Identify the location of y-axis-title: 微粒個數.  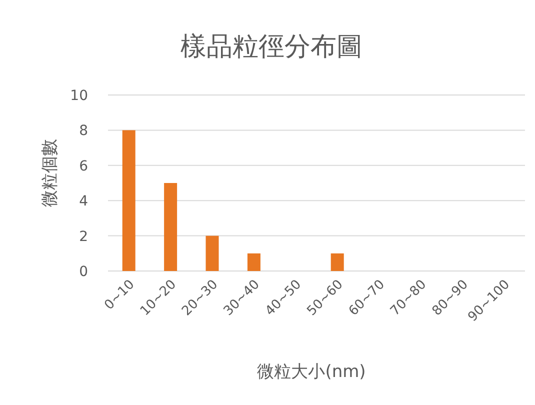
(50, 173).